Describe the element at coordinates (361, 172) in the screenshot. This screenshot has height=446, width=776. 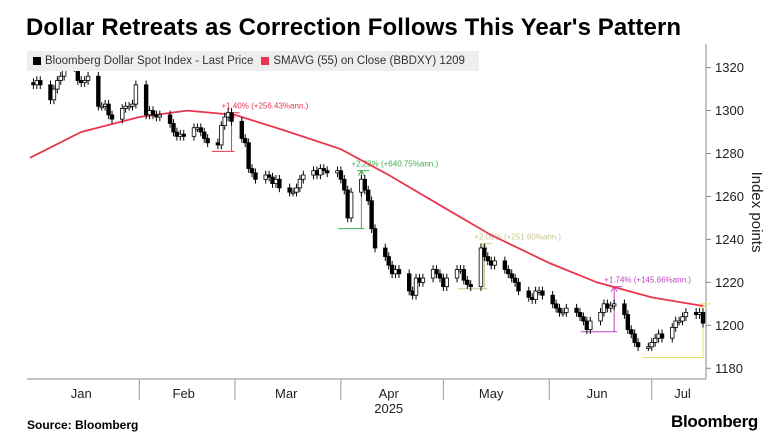
I see `annotation-arrow` at that location.